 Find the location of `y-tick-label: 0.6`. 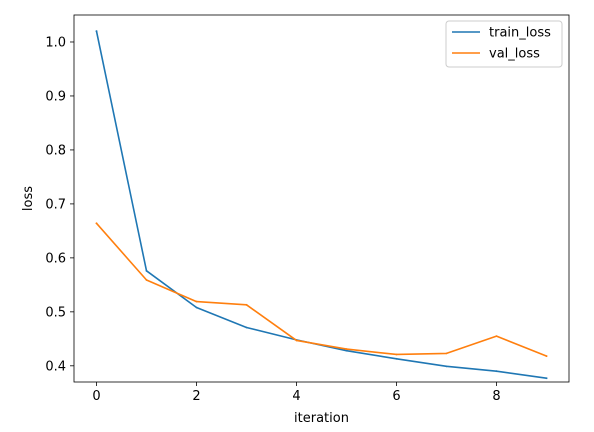

y-tick-label: 0.6 is located at coordinates (55, 258).